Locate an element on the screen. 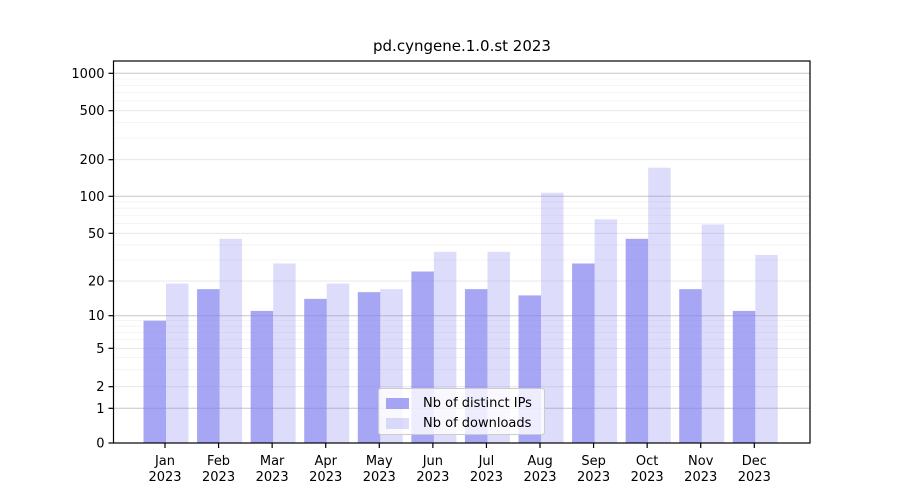 This screenshot has width=900, height=500. y-tick-label: 1000 is located at coordinates (87, 74).